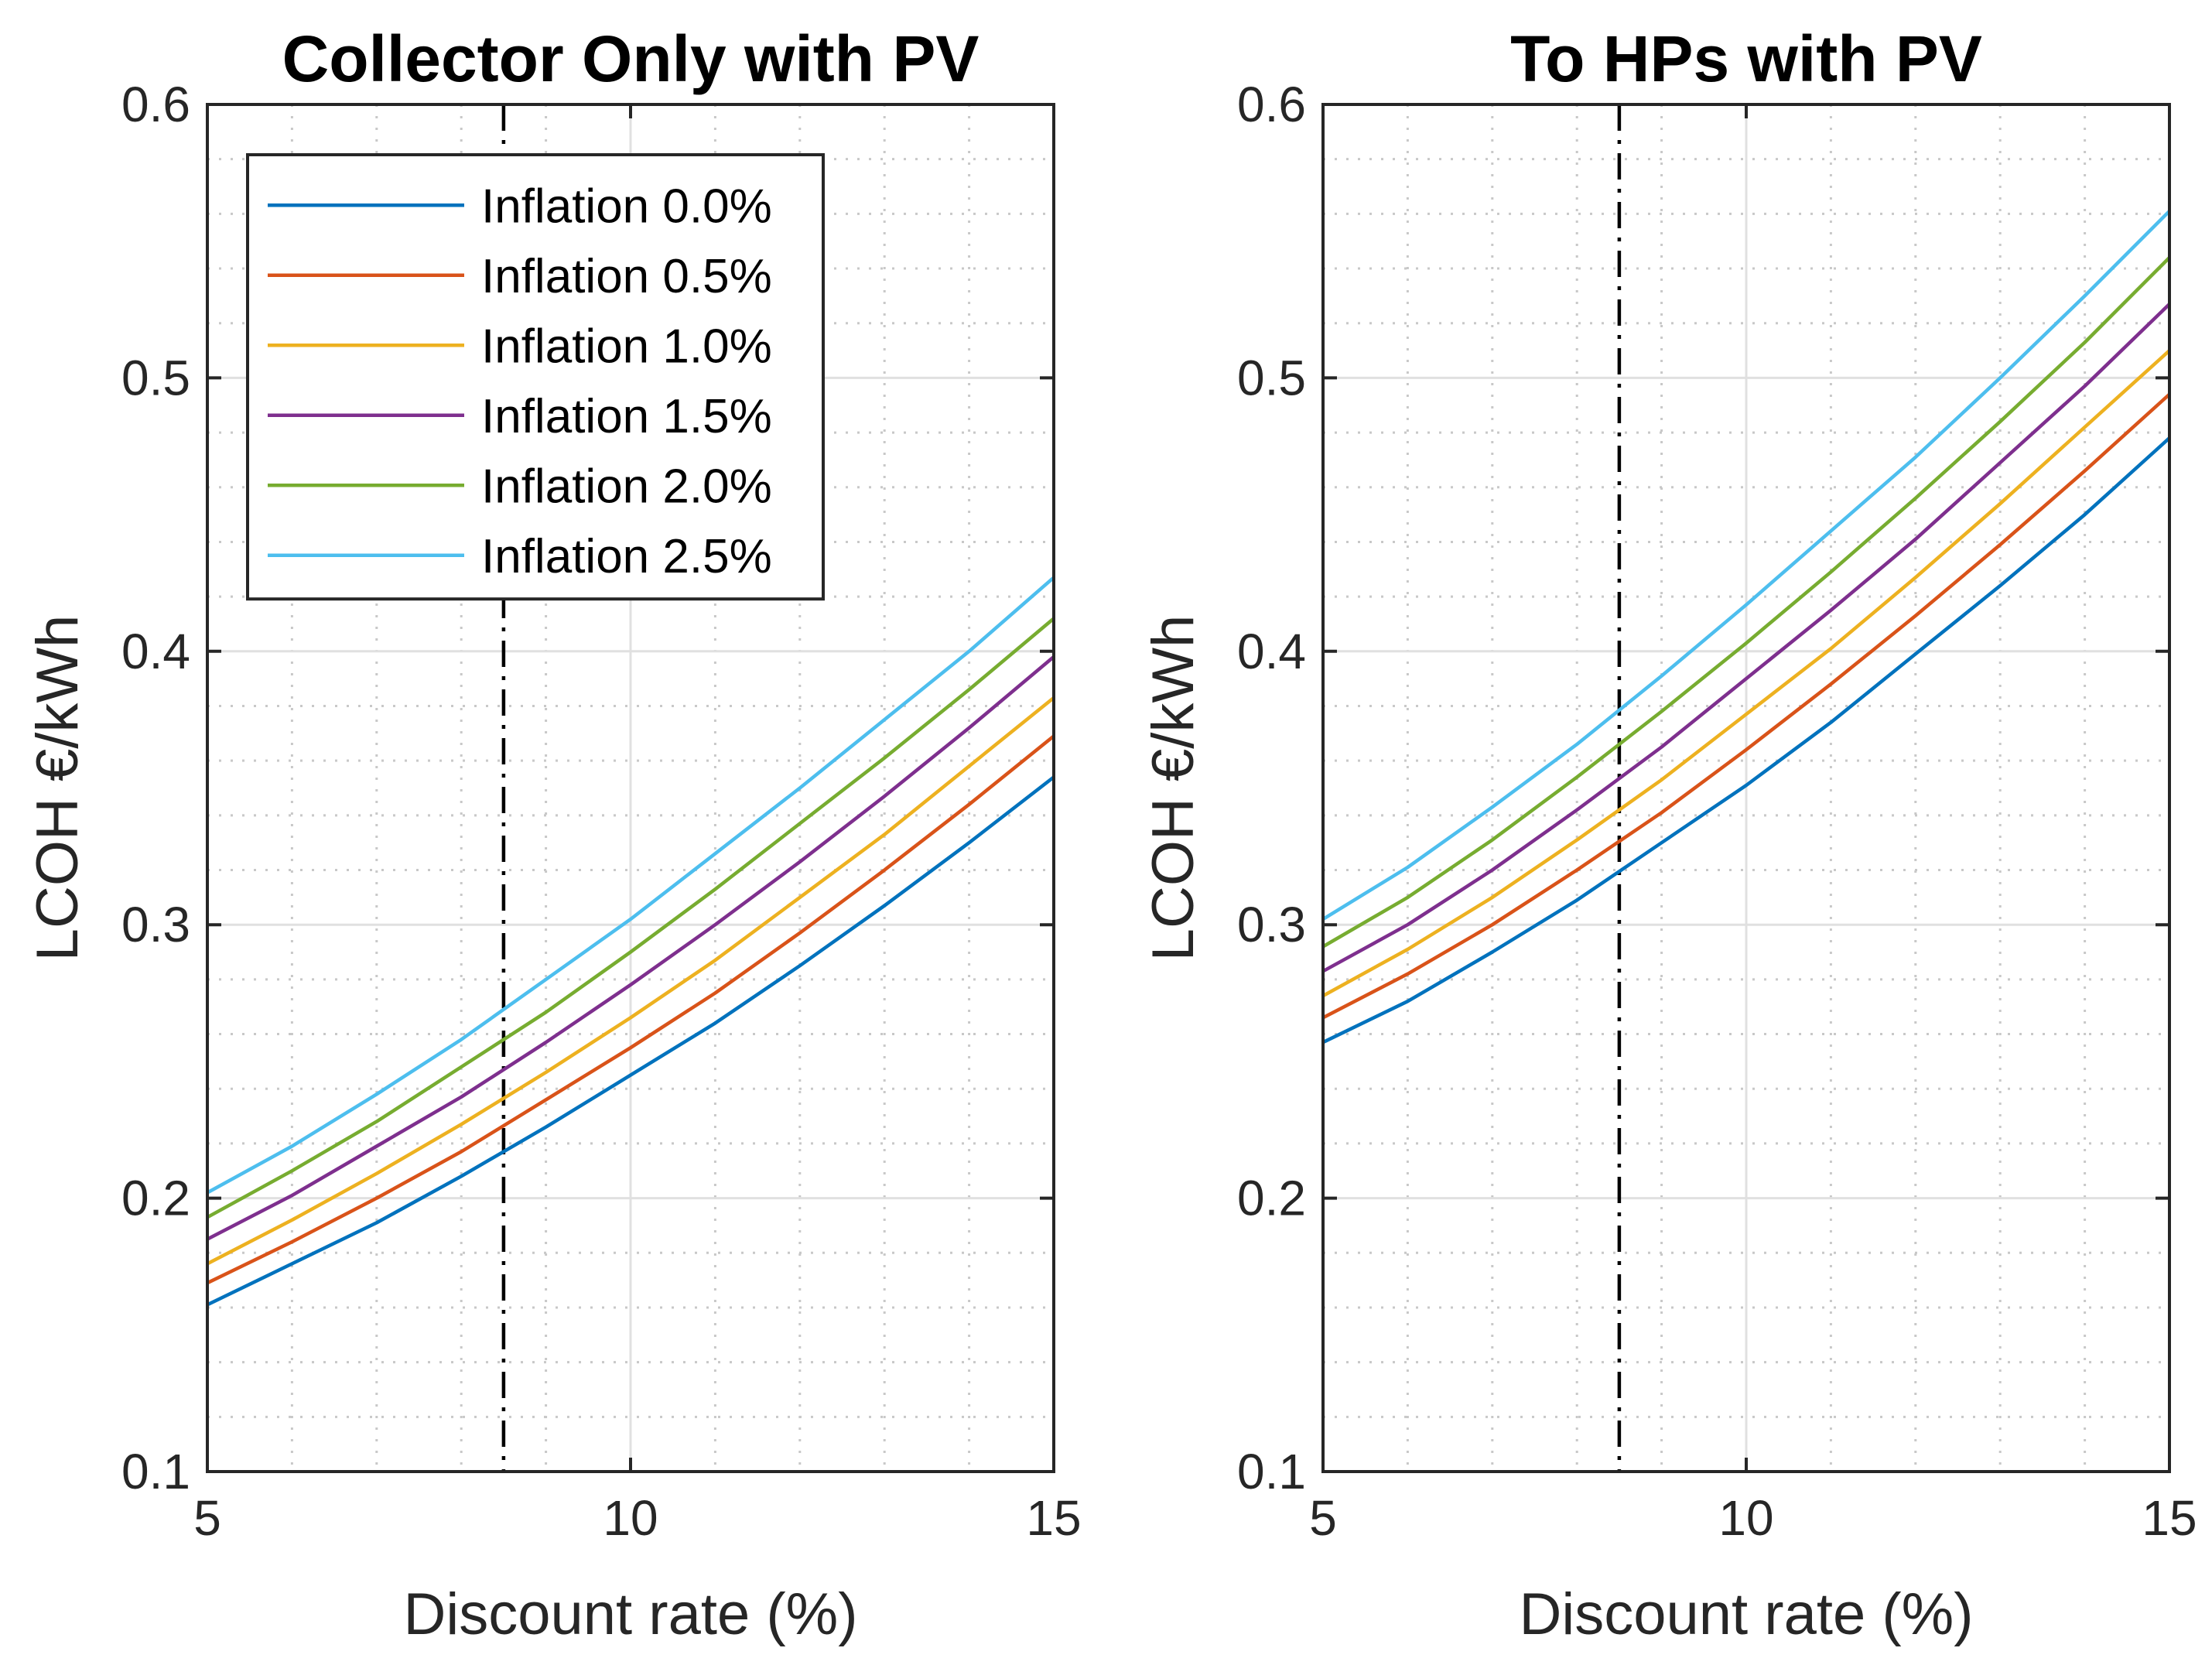 The image size is (2212, 1665). I want to click on legend-label-0: Inflation 0.0%, so click(626, 206).